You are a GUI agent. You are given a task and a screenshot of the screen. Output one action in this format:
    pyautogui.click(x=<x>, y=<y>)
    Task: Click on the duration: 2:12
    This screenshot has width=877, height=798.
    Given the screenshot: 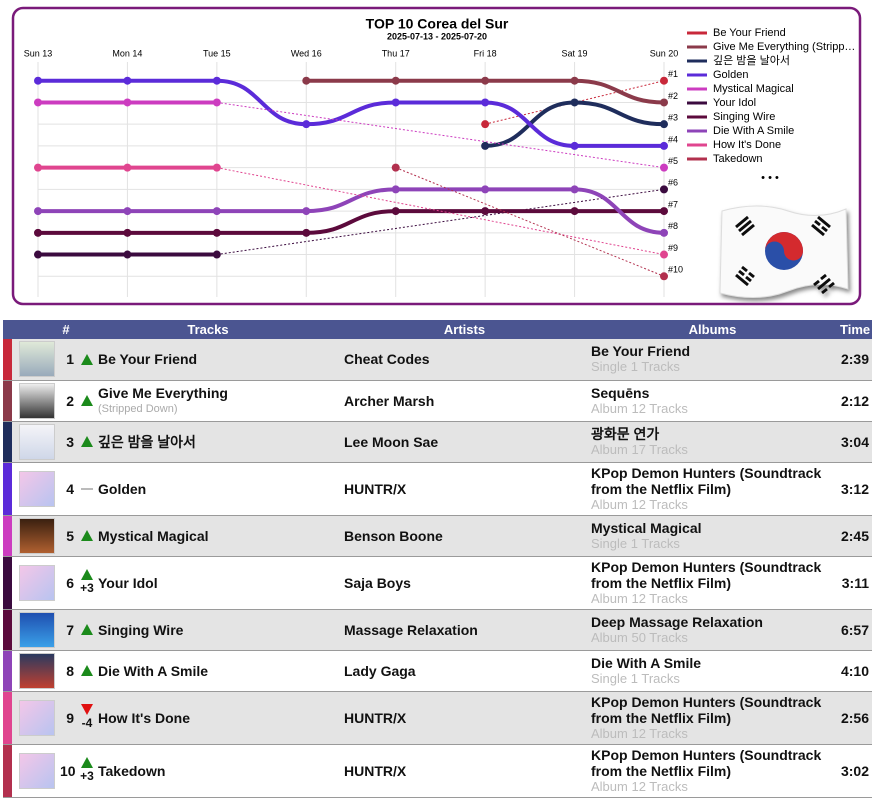 What is the action you would take?
    pyautogui.click(x=854, y=401)
    